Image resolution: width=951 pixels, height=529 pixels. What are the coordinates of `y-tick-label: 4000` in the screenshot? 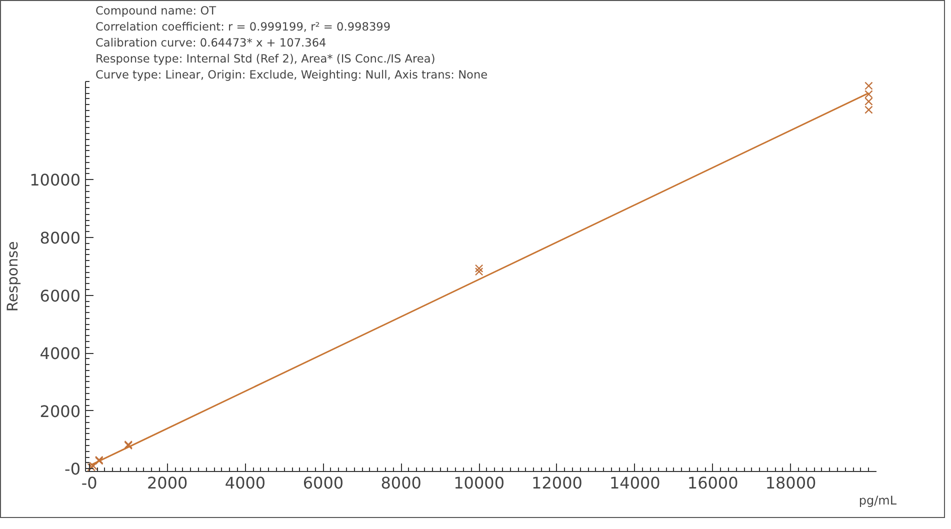 It's located at (60, 354).